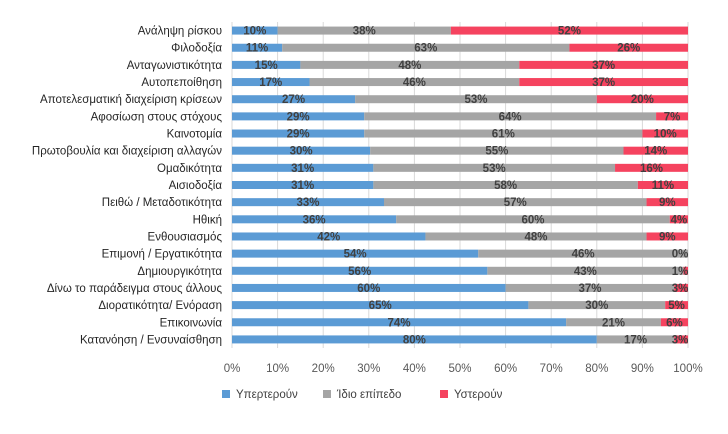 This screenshot has height=434, width=728. I want to click on data-label: 5%, so click(676, 306).